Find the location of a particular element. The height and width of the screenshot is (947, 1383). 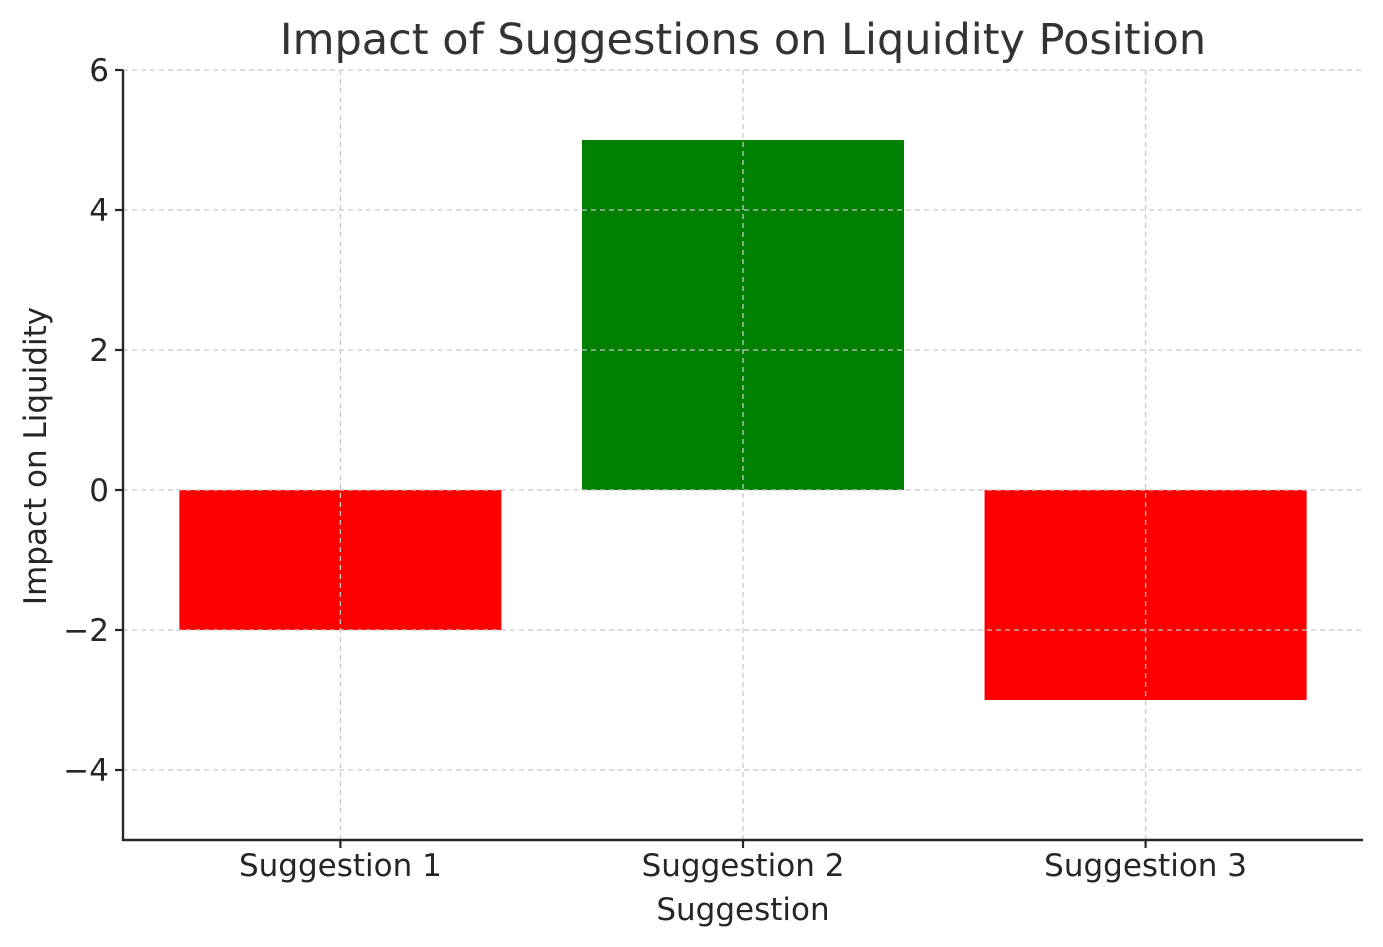

x-tick-label: Suggestion 3 is located at coordinates (1145, 866).